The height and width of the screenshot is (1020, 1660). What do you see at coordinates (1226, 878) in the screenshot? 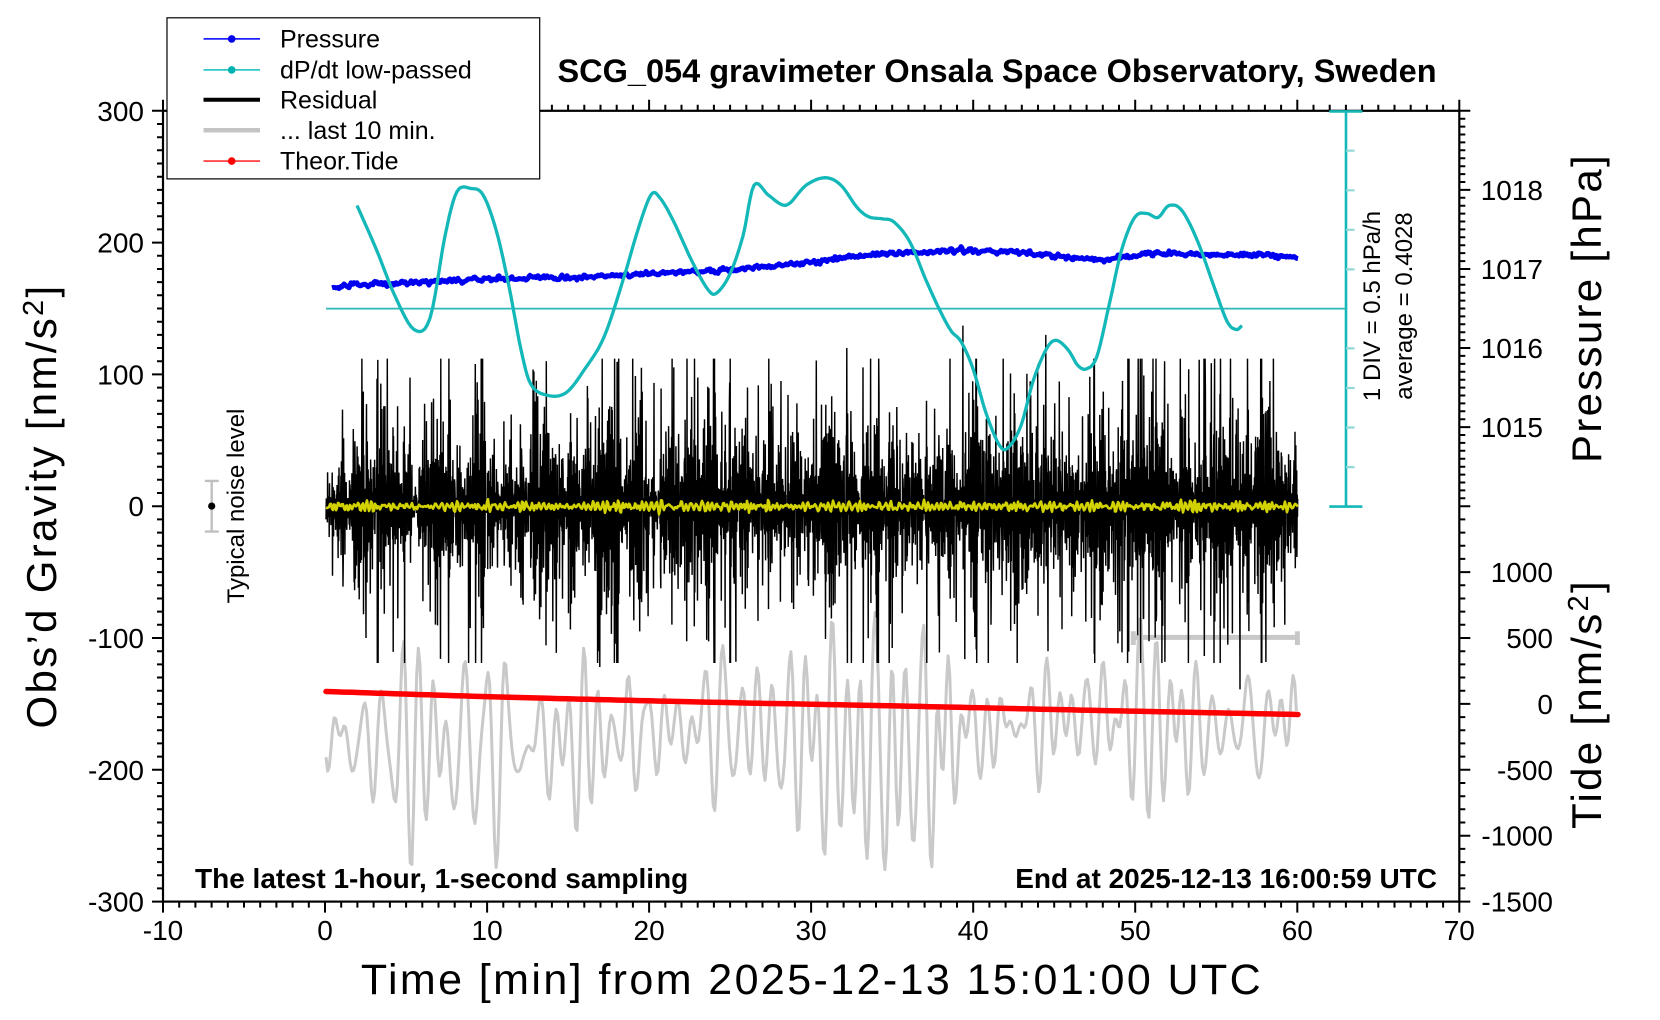
I see `svg-text: End at 2025-12-13 16:00:59 UTC` at bounding box center [1226, 878].